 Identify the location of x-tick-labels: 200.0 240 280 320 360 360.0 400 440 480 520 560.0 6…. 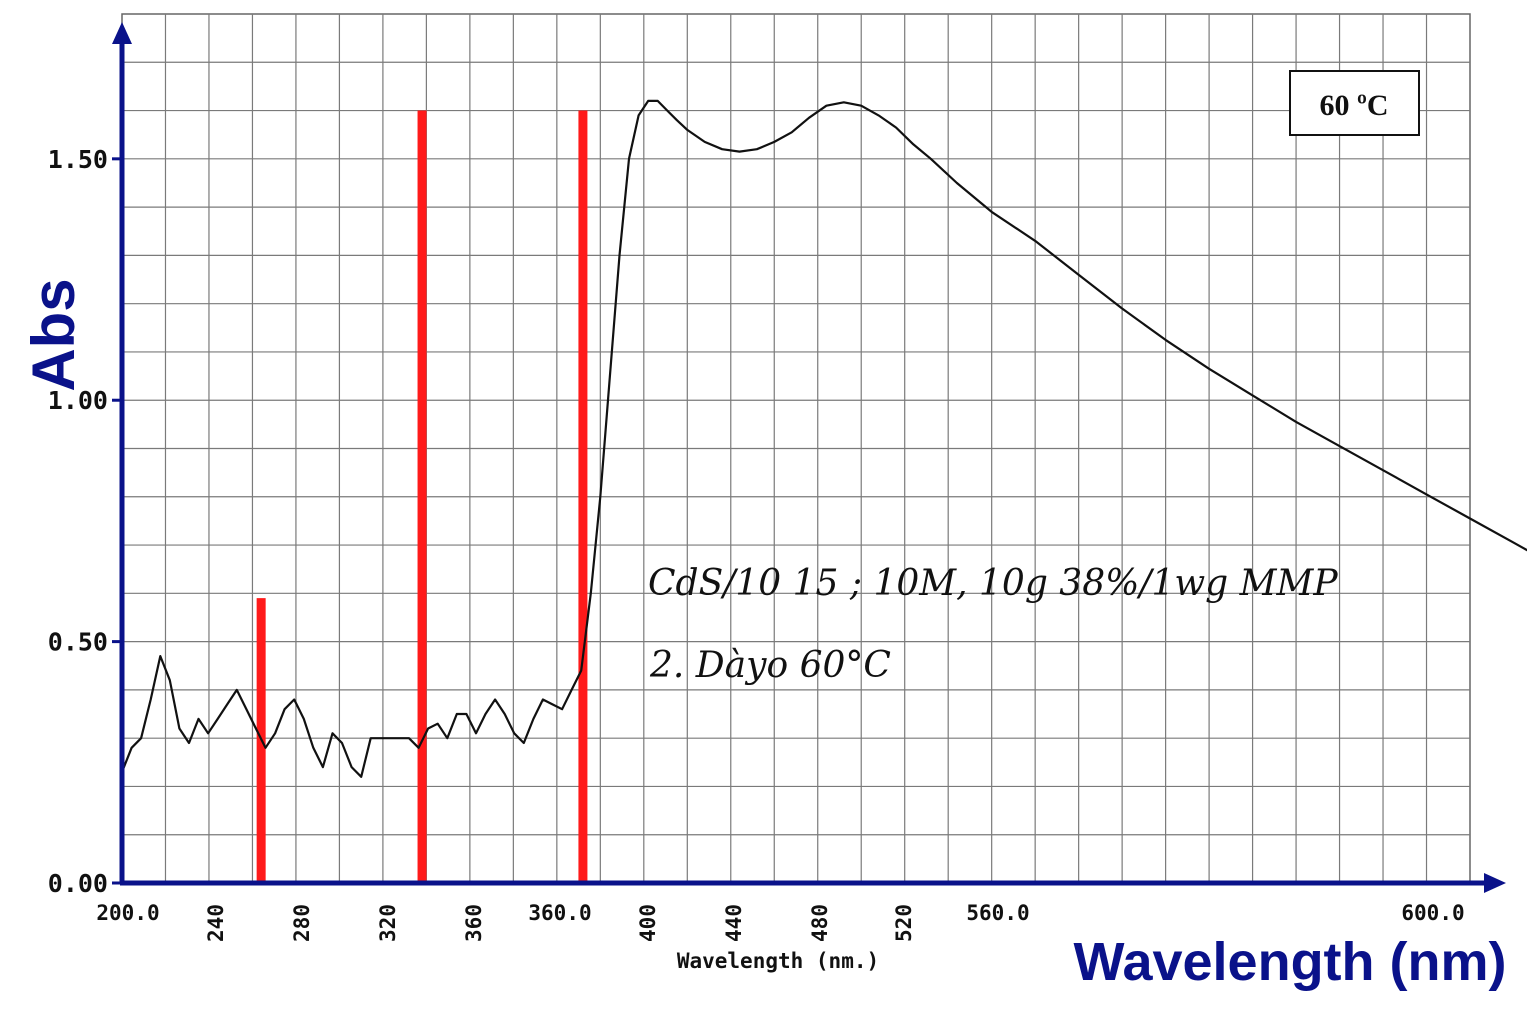
(780, 921).